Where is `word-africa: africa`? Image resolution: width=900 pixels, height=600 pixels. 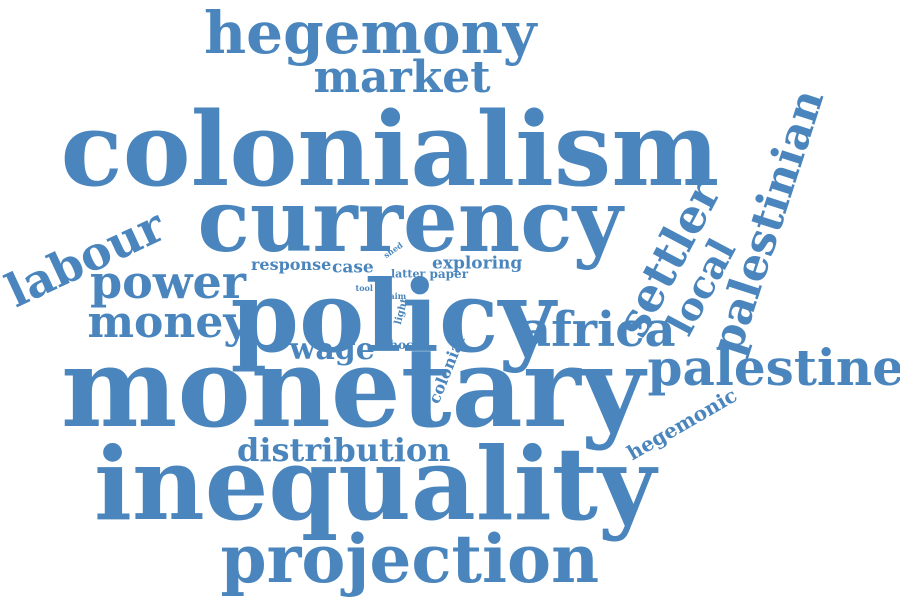 word-africa: africa is located at coordinates (598, 330).